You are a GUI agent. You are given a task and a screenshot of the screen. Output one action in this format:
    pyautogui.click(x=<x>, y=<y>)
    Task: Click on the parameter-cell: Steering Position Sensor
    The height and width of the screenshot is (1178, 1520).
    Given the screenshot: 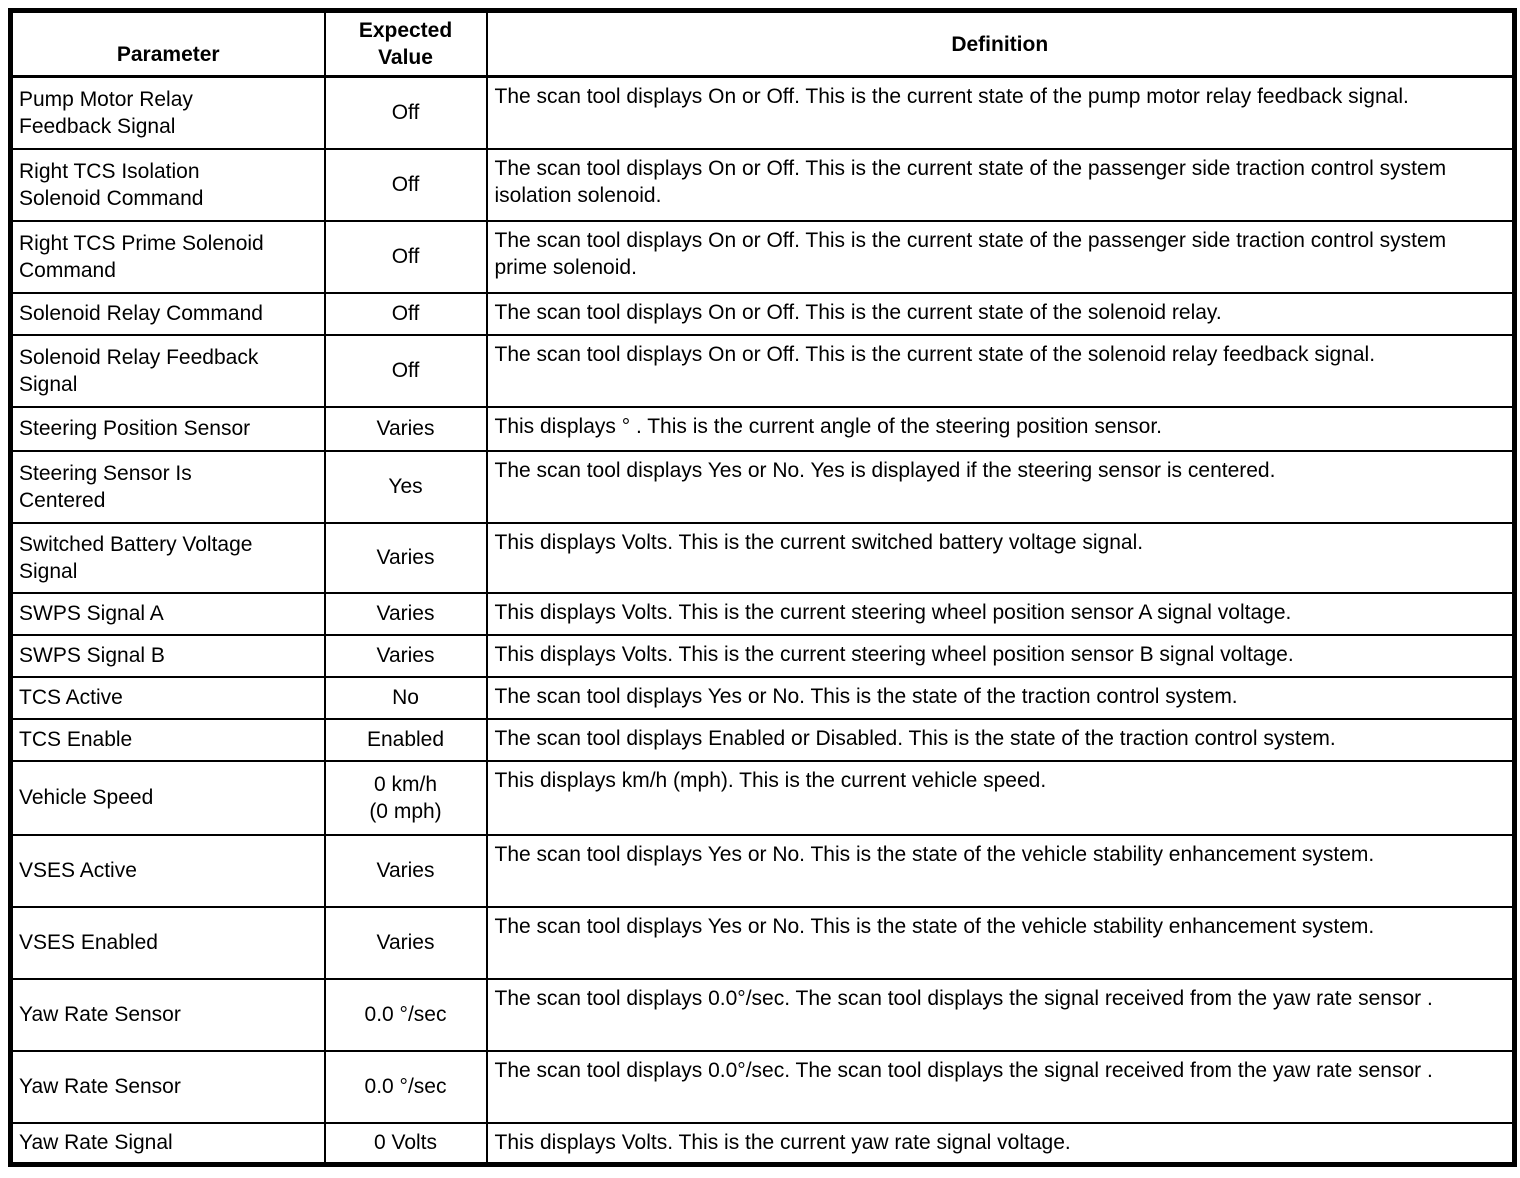 What is the action you would take?
    pyautogui.click(x=167, y=428)
    